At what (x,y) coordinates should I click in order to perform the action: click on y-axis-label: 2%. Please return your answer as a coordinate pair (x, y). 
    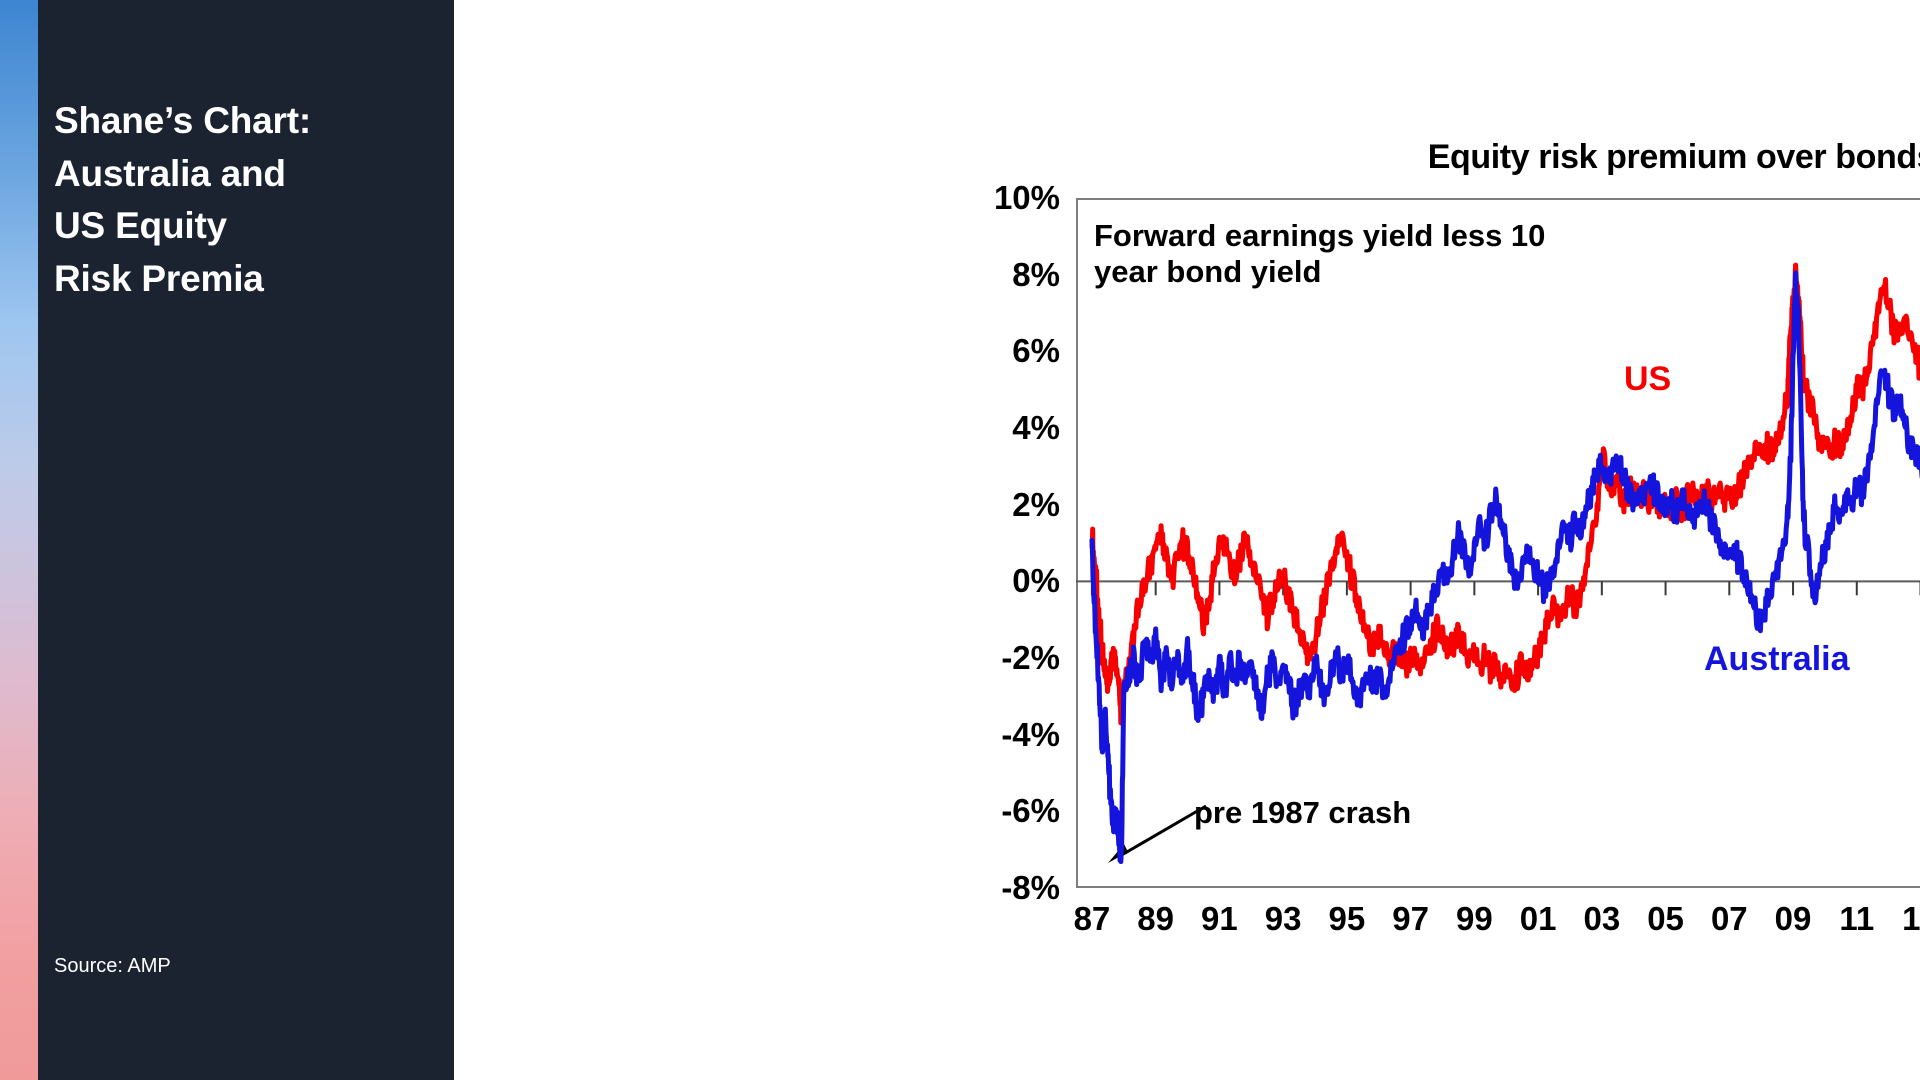
    Looking at the image, I should click on (1036, 504).